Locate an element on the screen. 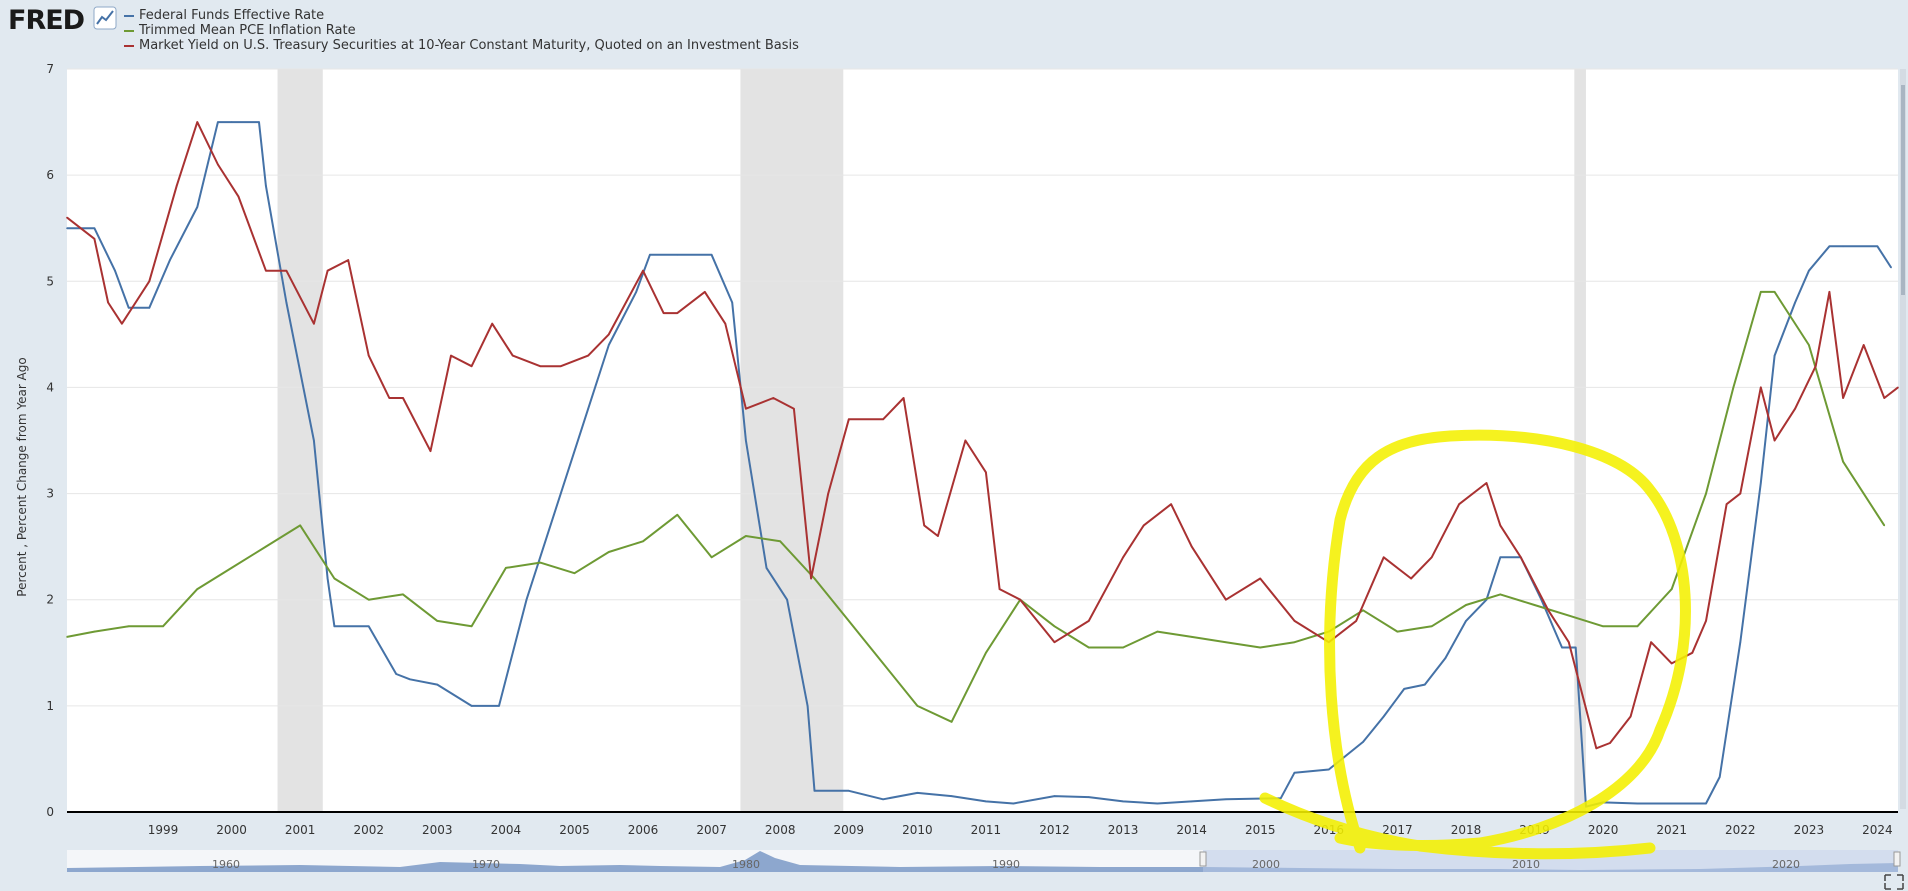 This screenshot has height=891, width=1908. fullscreen-icon is located at coordinates (1894, 882).